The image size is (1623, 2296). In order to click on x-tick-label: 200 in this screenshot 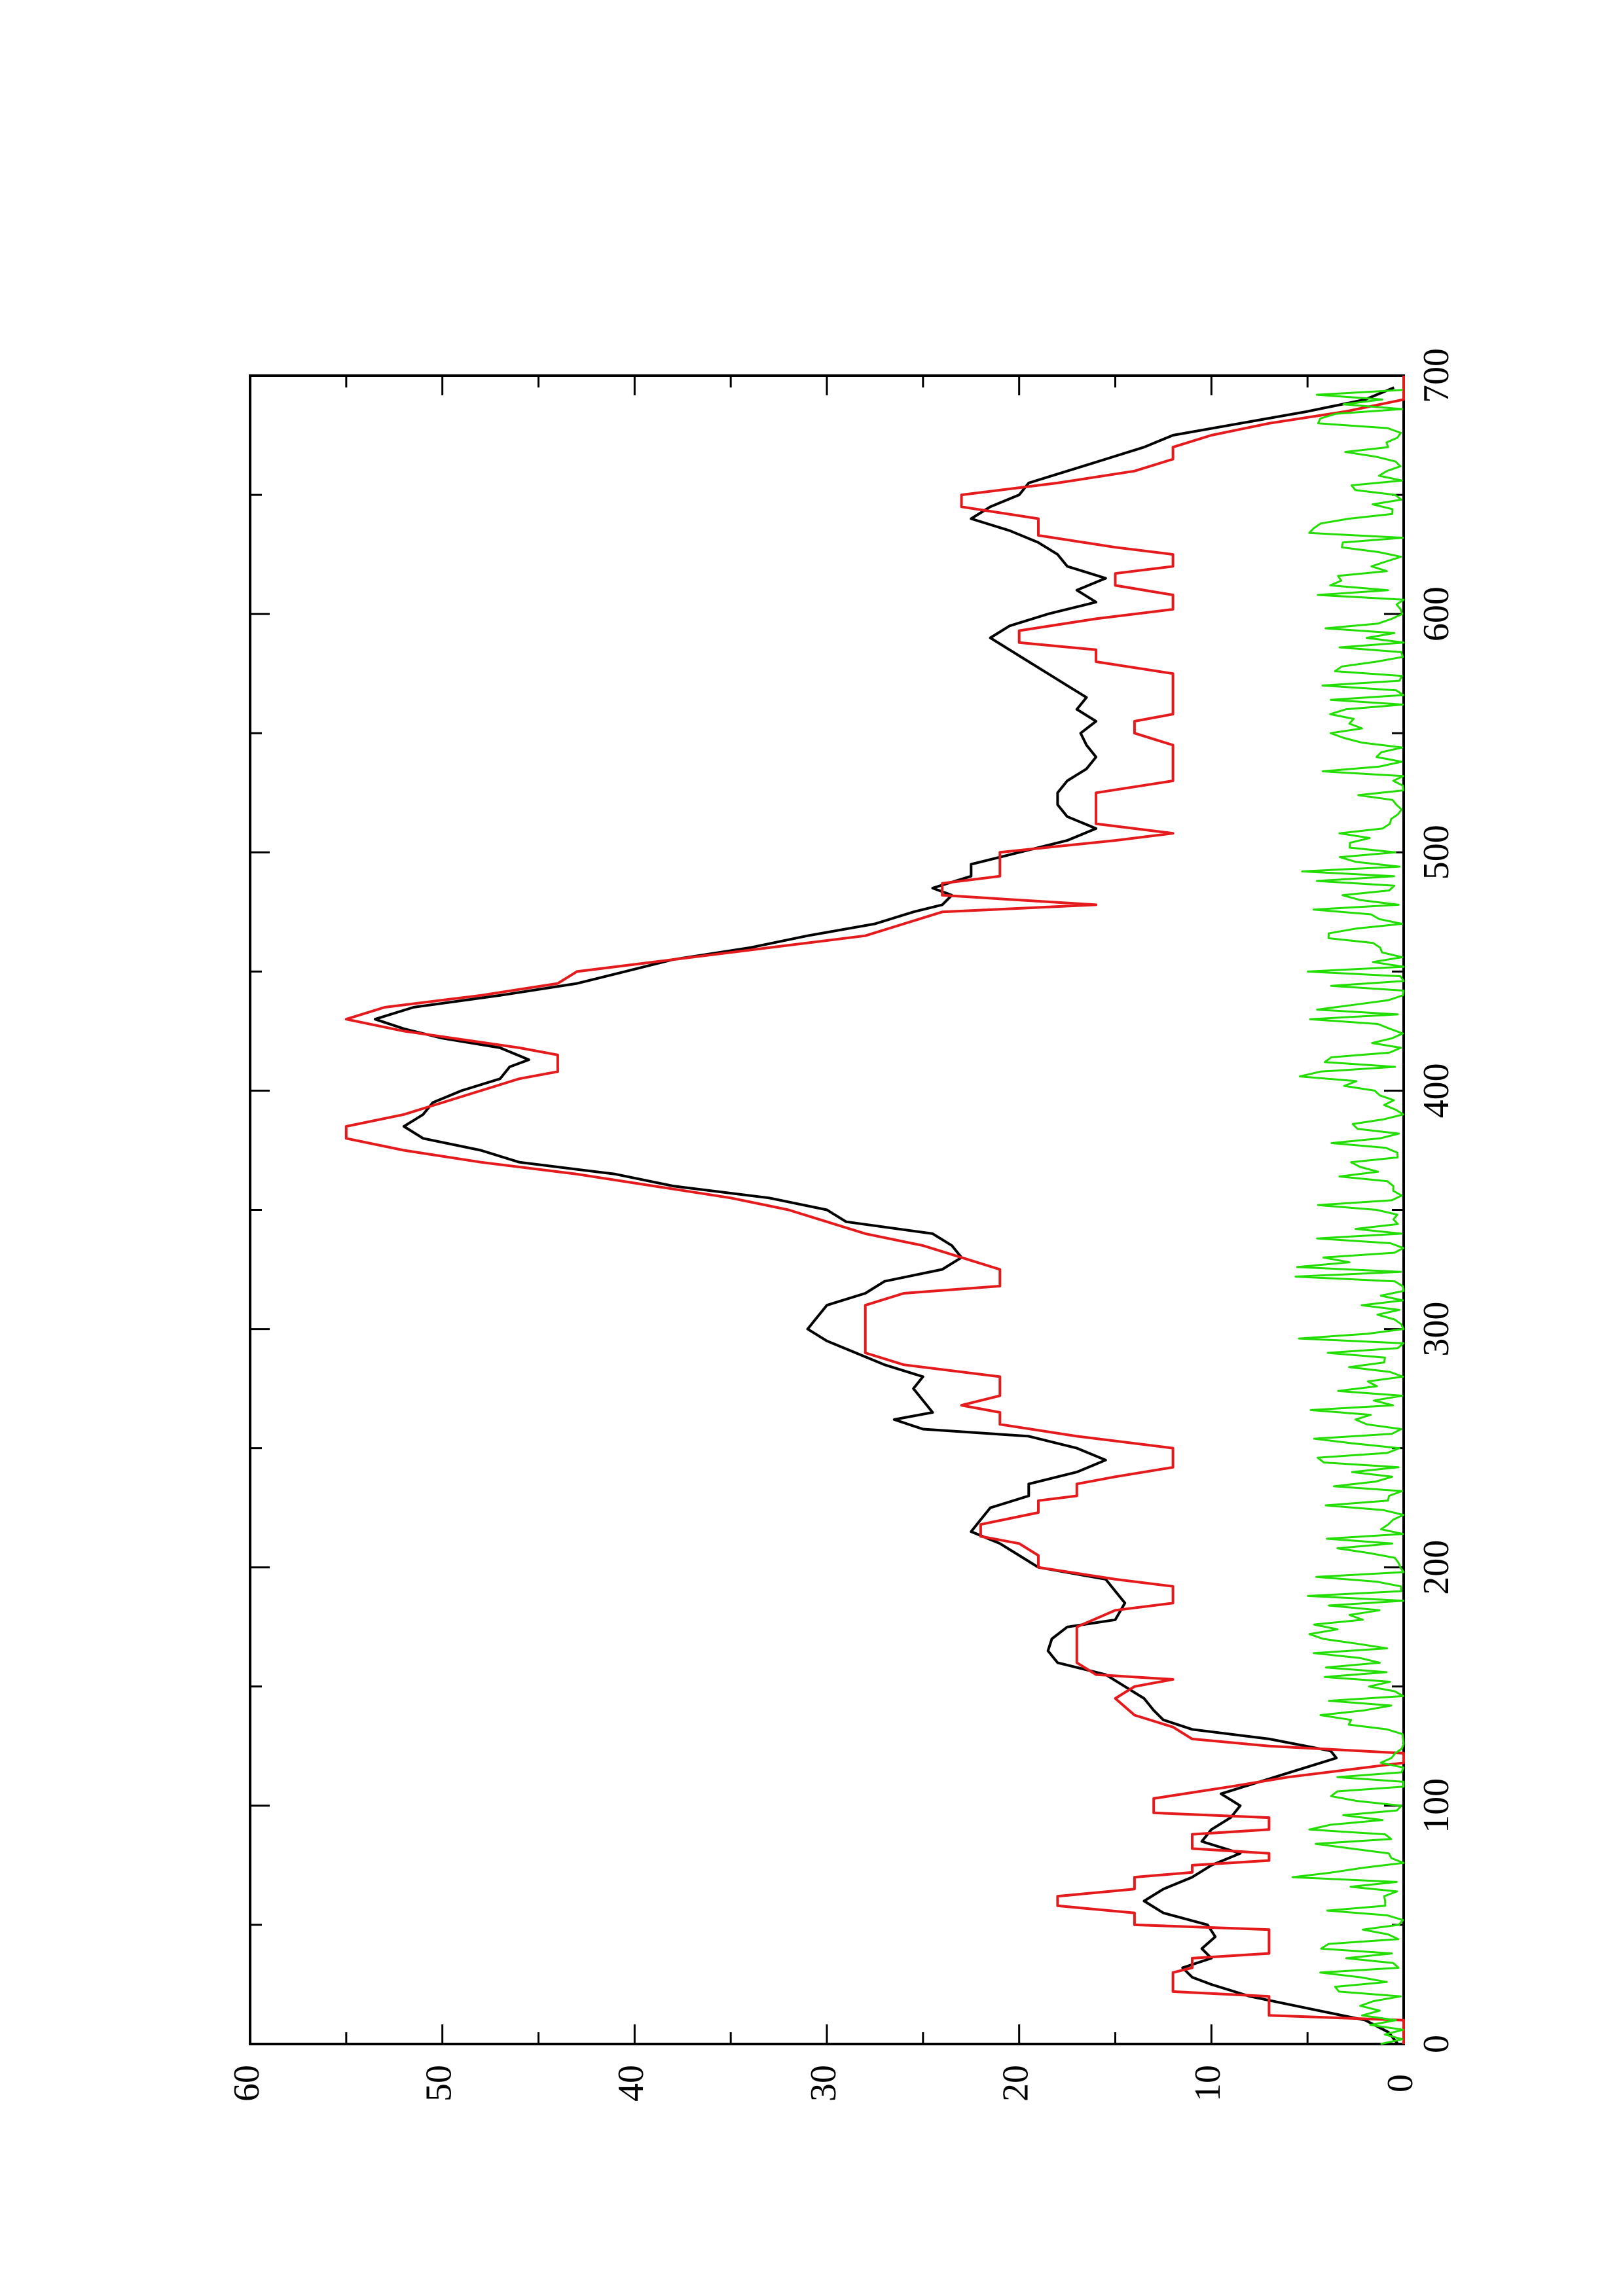, I will do `click(1436, 1568)`.